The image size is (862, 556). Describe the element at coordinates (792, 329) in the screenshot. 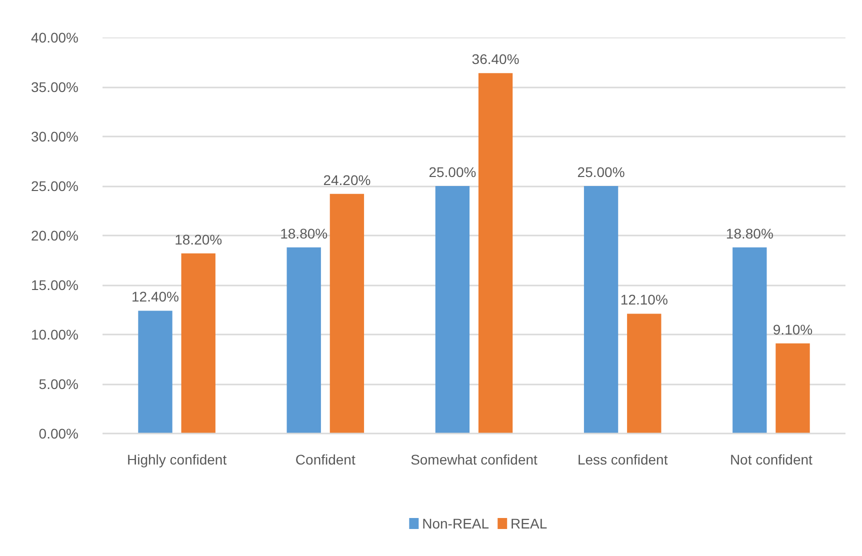

I see `data-label: 9.10%` at that location.